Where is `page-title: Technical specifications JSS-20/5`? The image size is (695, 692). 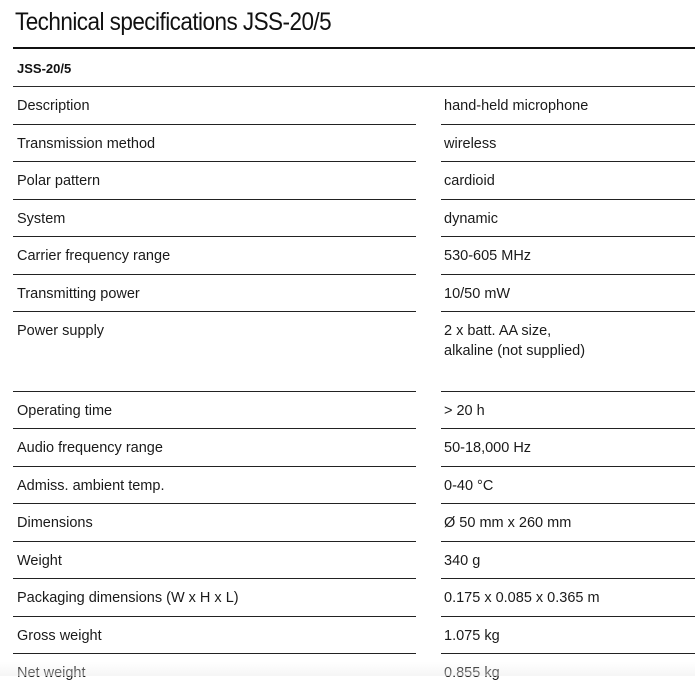
page-title: Technical specifications JSS-20/5 is located at coordinates (173, 22).